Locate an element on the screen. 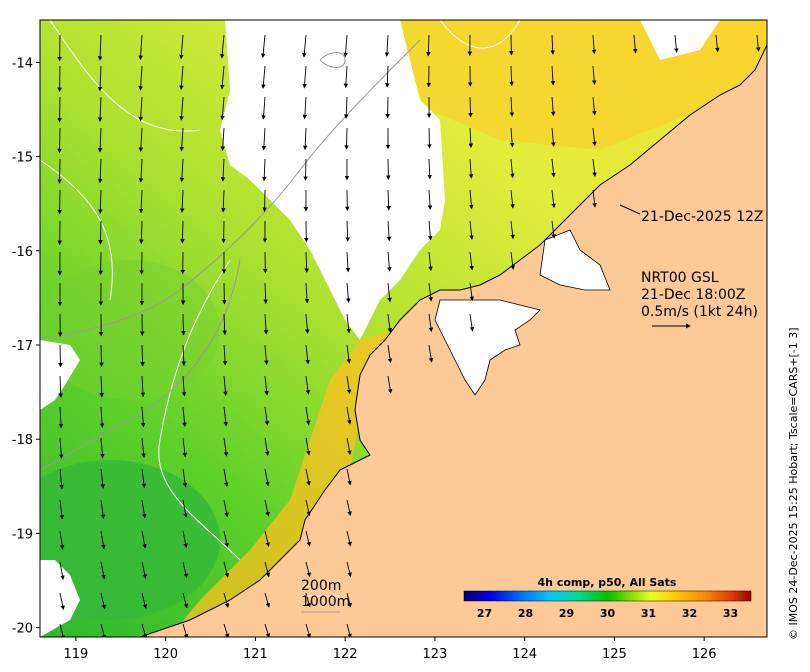 This screenshot has width=810, height=672. x-tick-label: 120 is located at coordinates (165, 654).